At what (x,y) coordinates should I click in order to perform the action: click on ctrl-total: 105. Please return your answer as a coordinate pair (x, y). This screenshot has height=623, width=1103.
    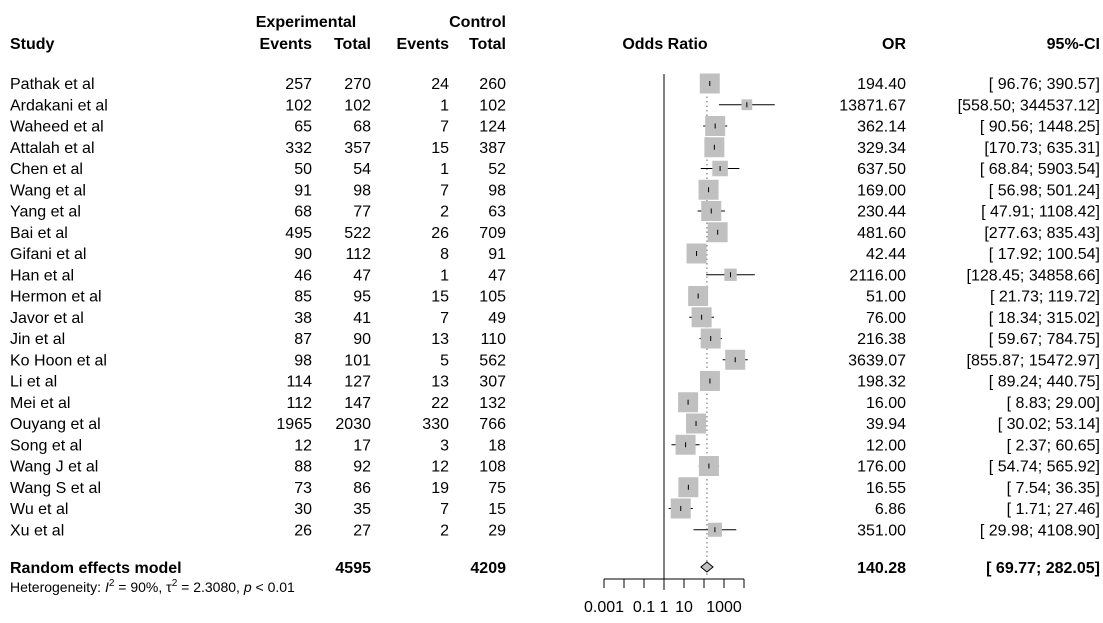
    Looking at the image, I should click on (492, 297).